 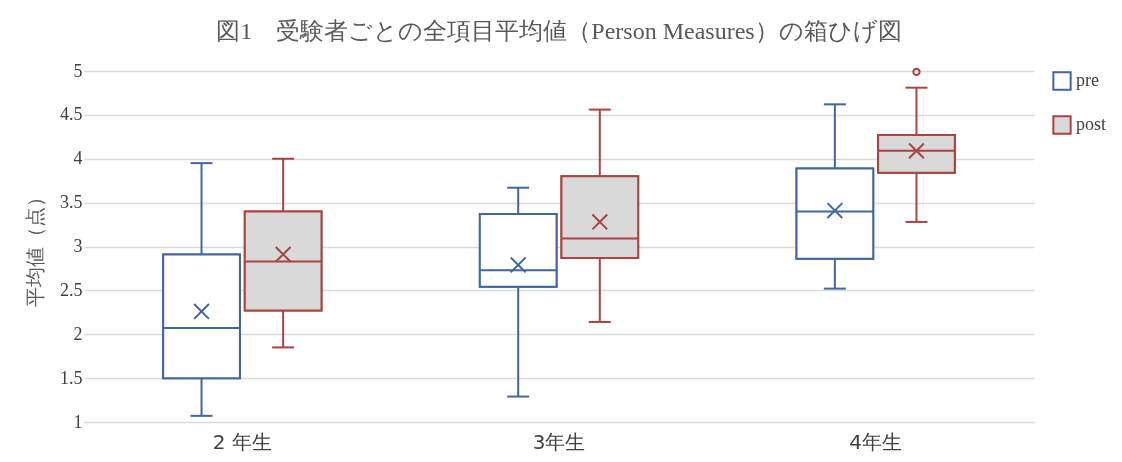 What do you see at coordinates (78, 333) in the screenshot?
I see `y-tick-label: 2` at bounding box center [78, 333].